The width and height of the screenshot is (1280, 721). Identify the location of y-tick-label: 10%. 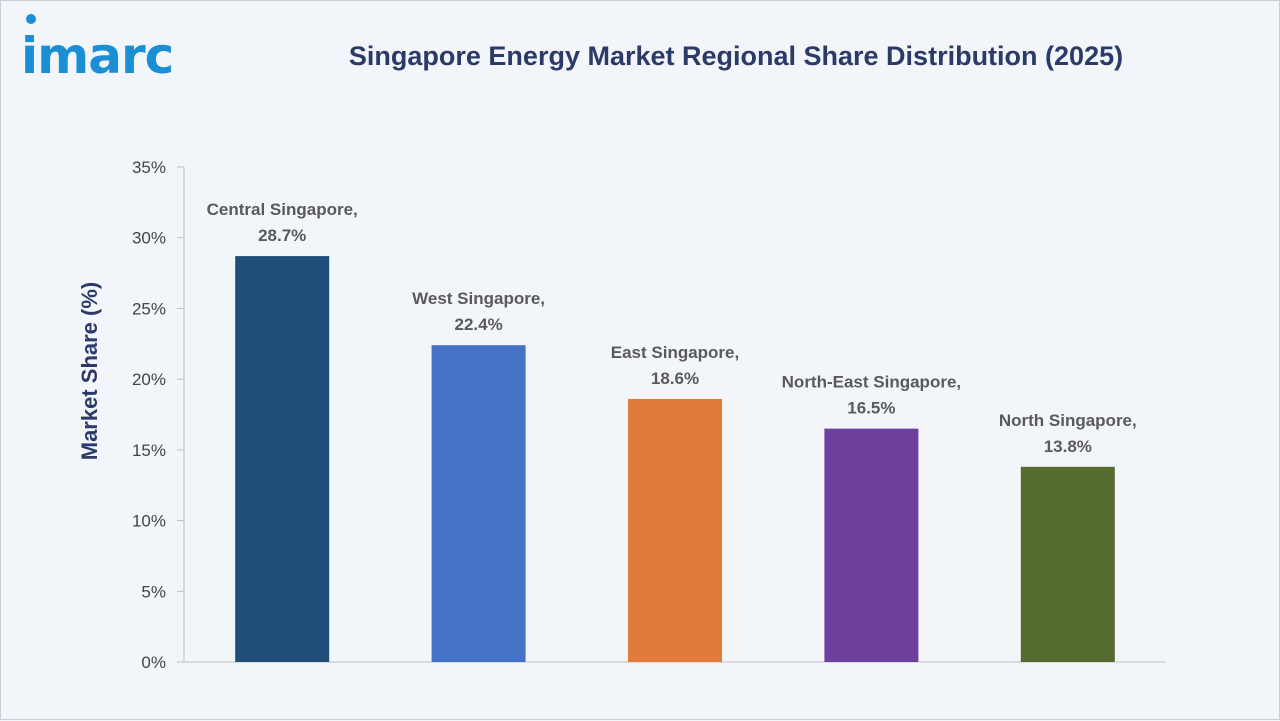
(149, 521).